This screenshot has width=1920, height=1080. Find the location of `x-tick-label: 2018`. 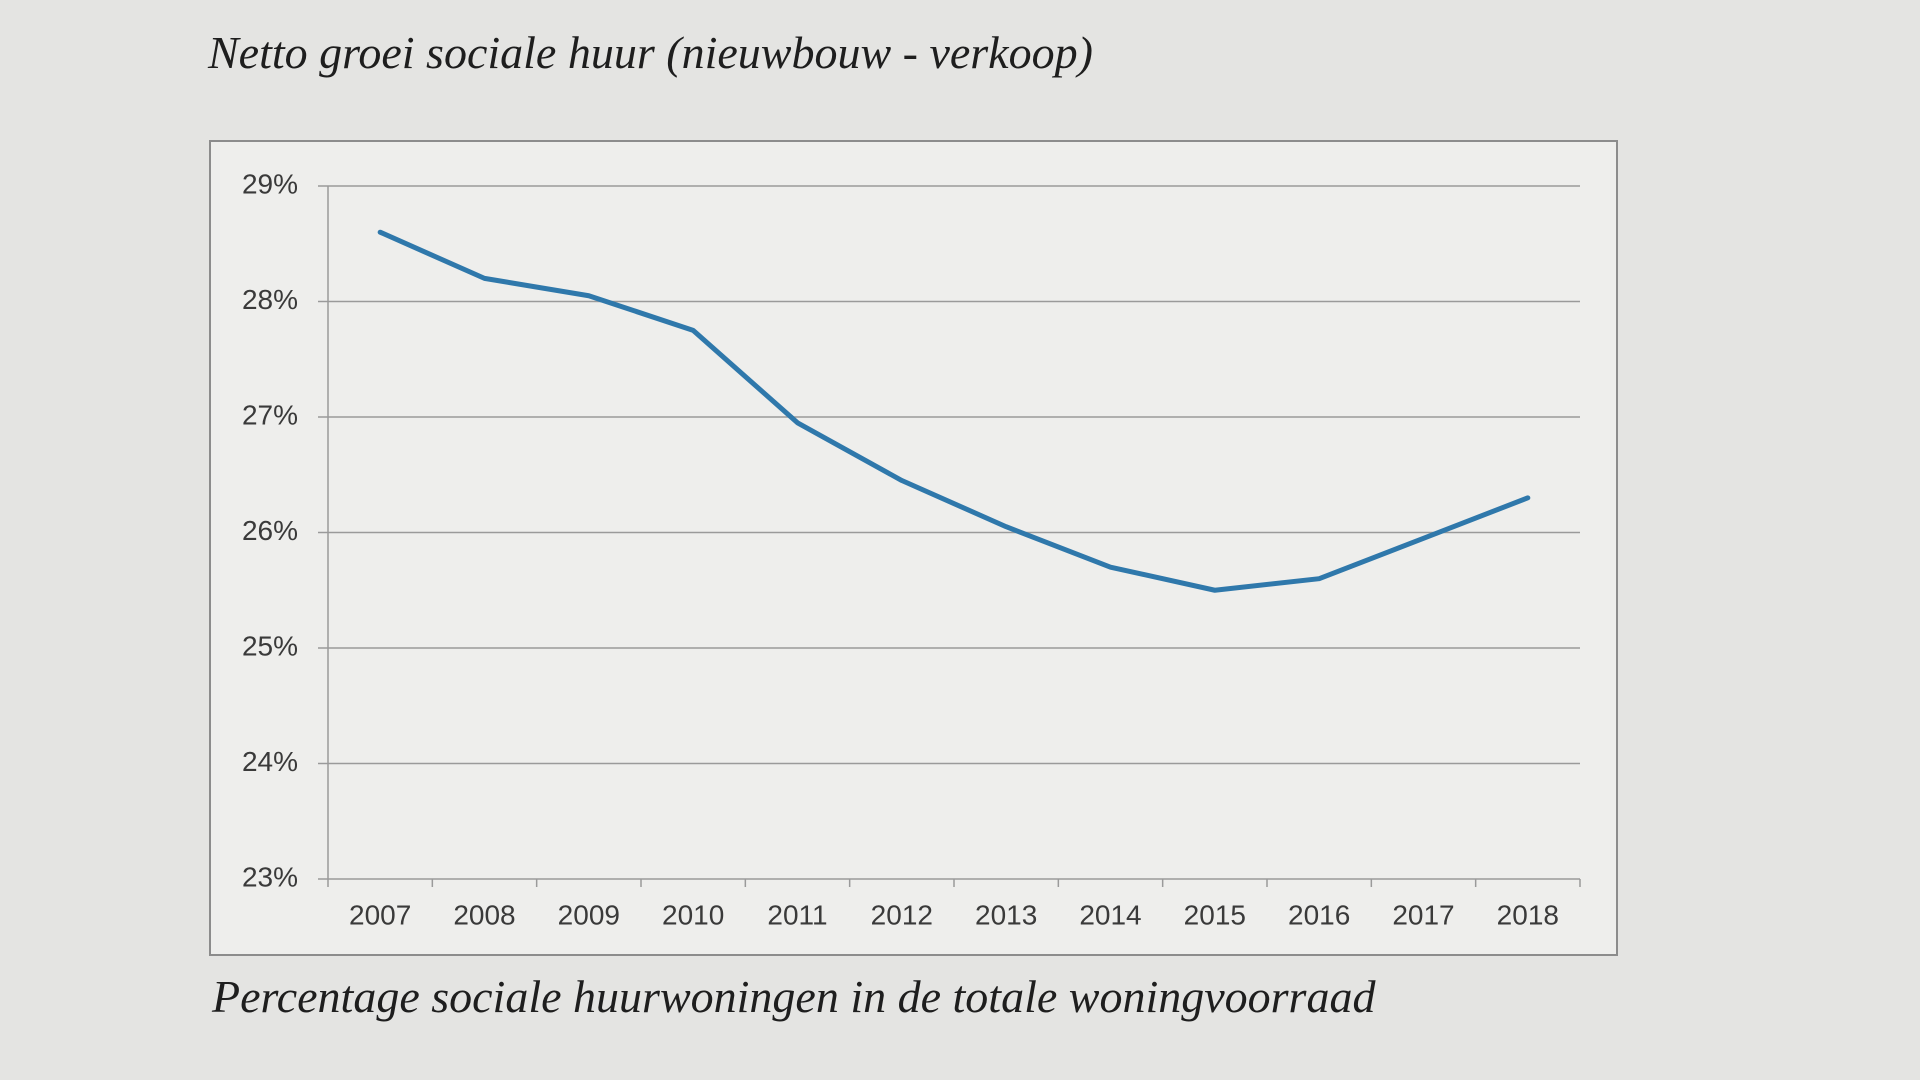

x-tick-label: 2018 is located at coordinates (1528, 914).